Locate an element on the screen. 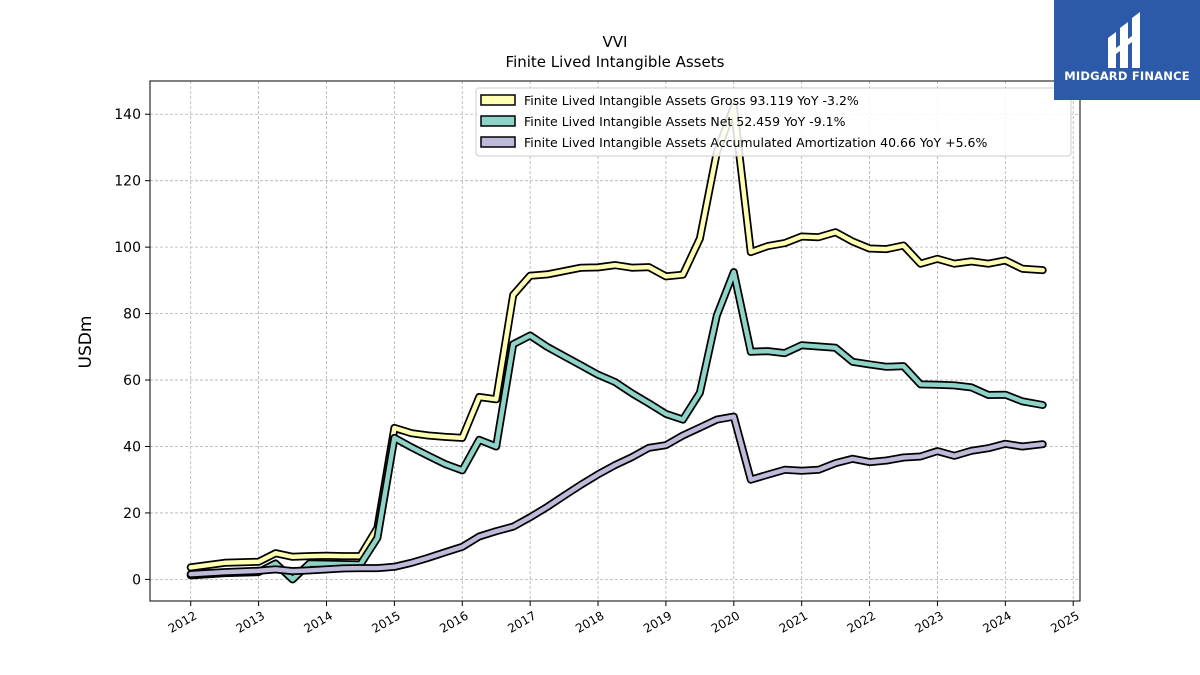 This screenshot has height=675, width=1200. y-tick-label: 0 is located at coordinates (136, 580).